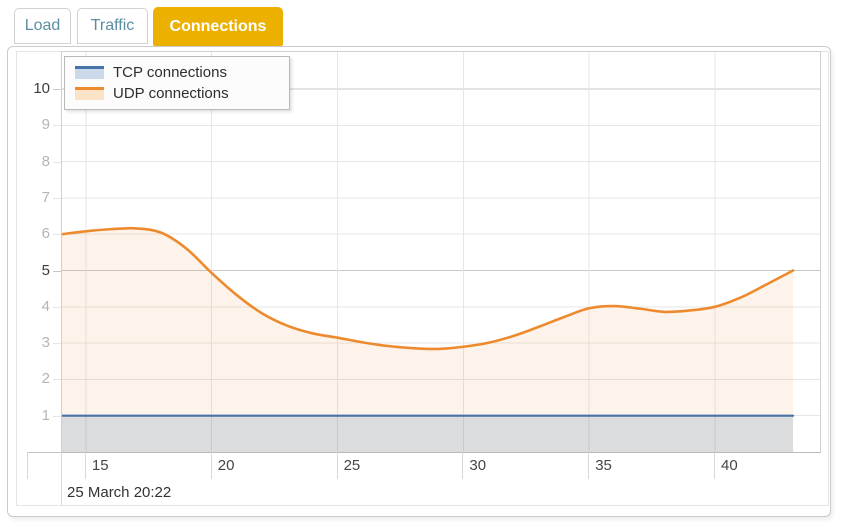 This screenshot has width=852, height=527. What do you see at coordinates (45, 379) in the screenshot?
I see `y-tick-label: 2` at bounding box center [45, 379].